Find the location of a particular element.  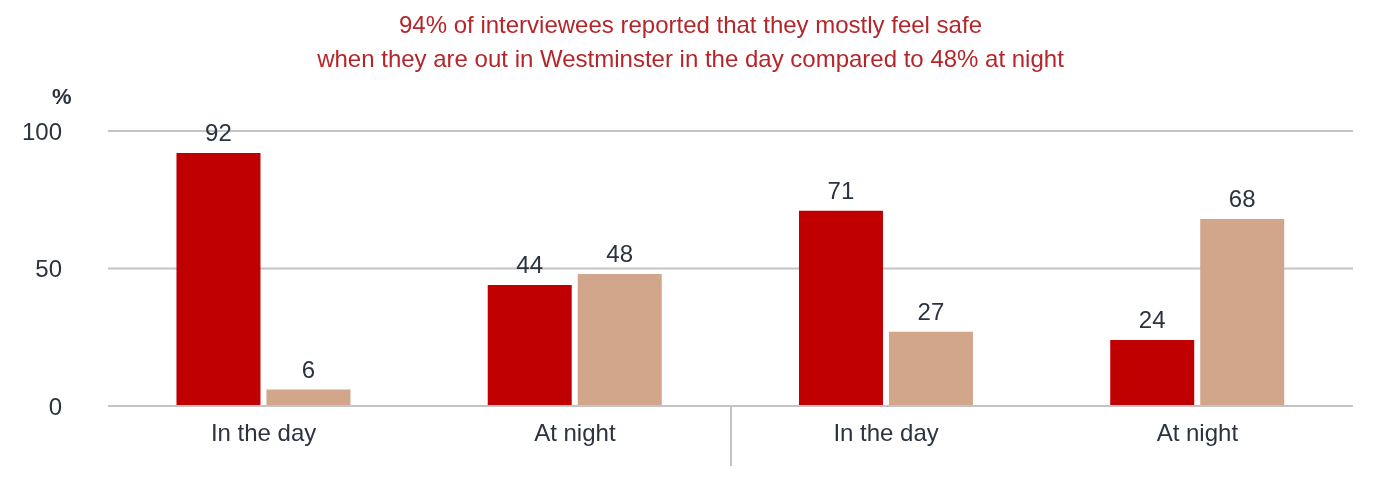

data-label: 48 is located at coordinates (620, 253).